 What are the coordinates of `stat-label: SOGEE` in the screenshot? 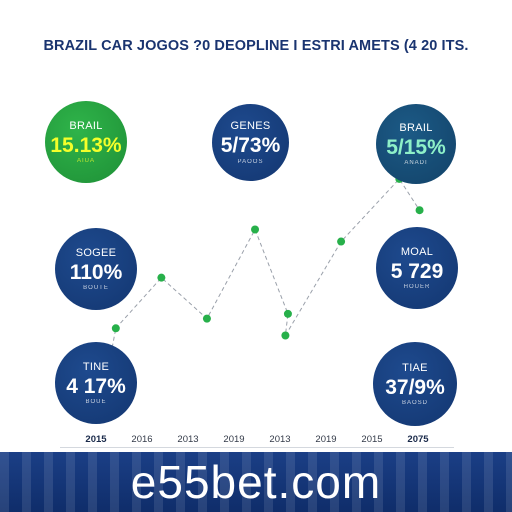 It's located at (96, 252).